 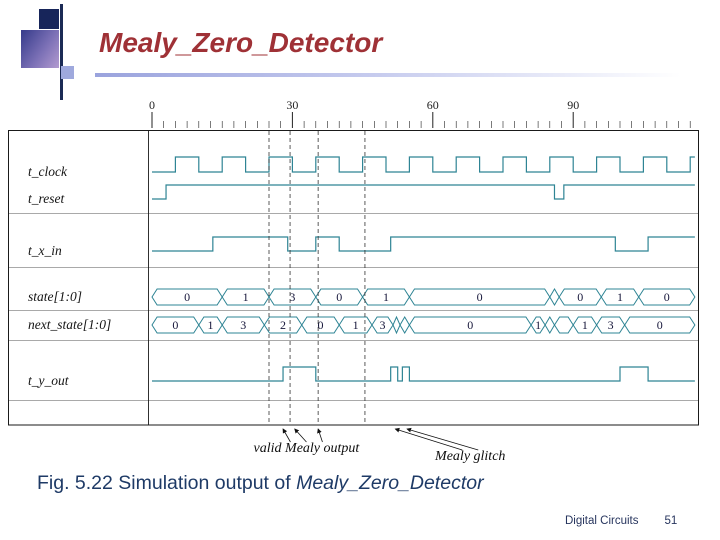 I want to click on signal-row-t-reset: t_reset, so click(x=361, y=195).